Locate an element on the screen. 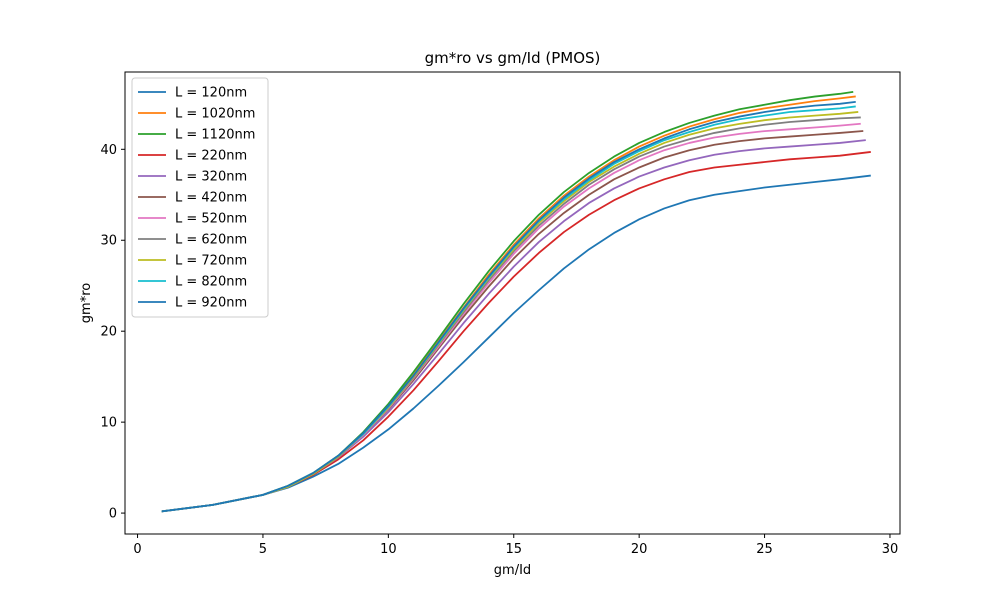 Image resolution: width=1000 pixels, height=600 pixels. y-tick-label-3: 30 is located at coordinates (108, 241).